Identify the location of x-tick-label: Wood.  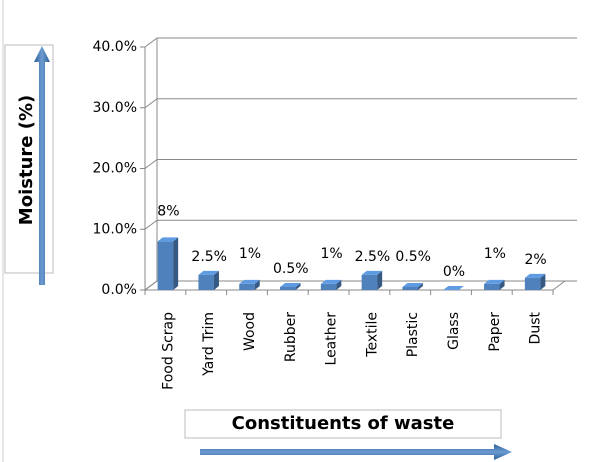
(250, 331).